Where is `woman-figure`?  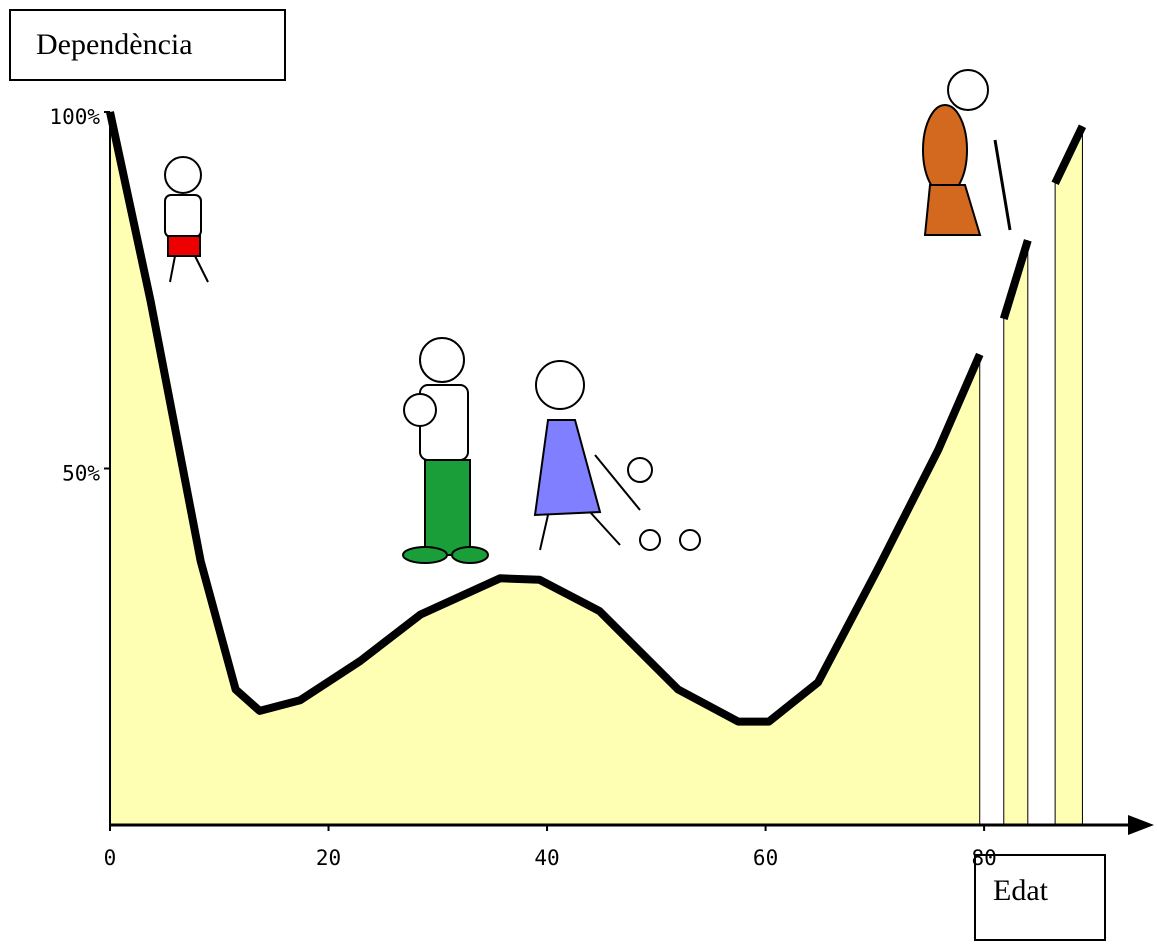 woman-figure is located at coordinates (617, 455).